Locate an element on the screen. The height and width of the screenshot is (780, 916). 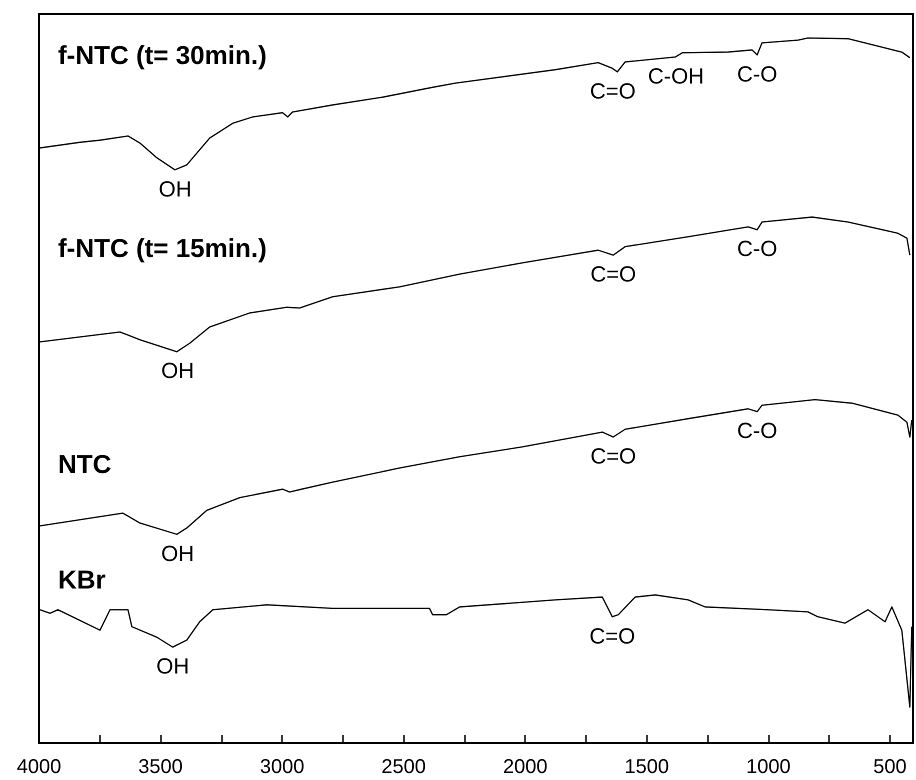
series-label: NTC is located at coordinates (85, 463).